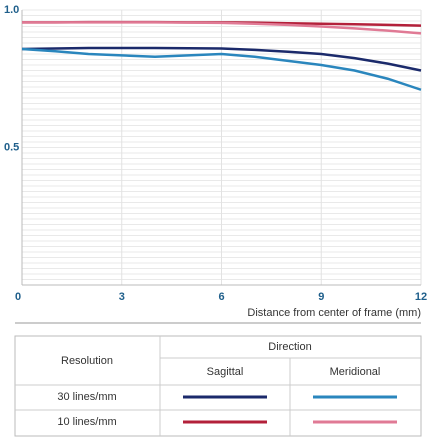  Describe the element at coordinates (11, 147) in the screenshot. I see `y-tick-label: 0.5` at that location.